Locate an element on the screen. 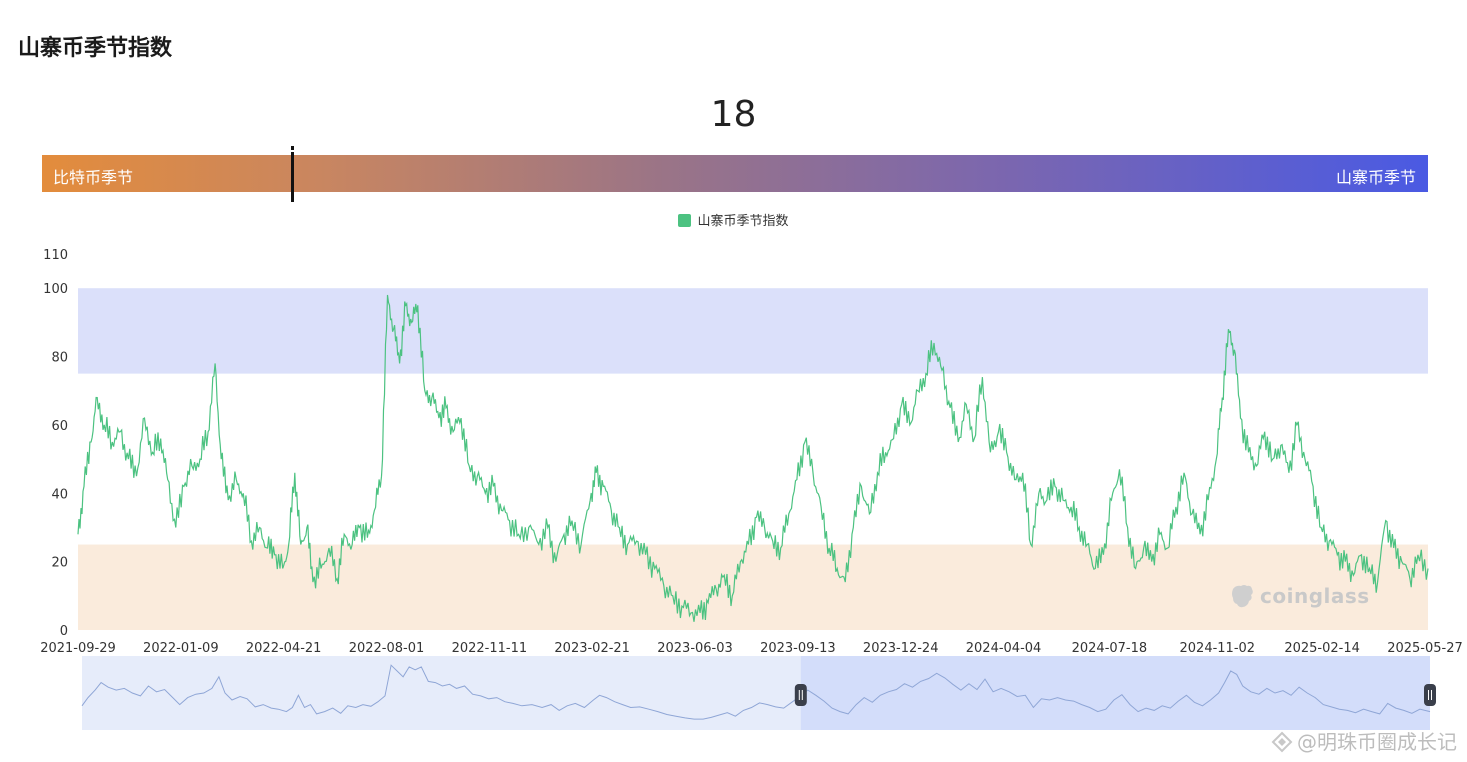 The width and height of the screenshot is (1467, 762). navigator-handle-left is located at coordinates (800, 695).